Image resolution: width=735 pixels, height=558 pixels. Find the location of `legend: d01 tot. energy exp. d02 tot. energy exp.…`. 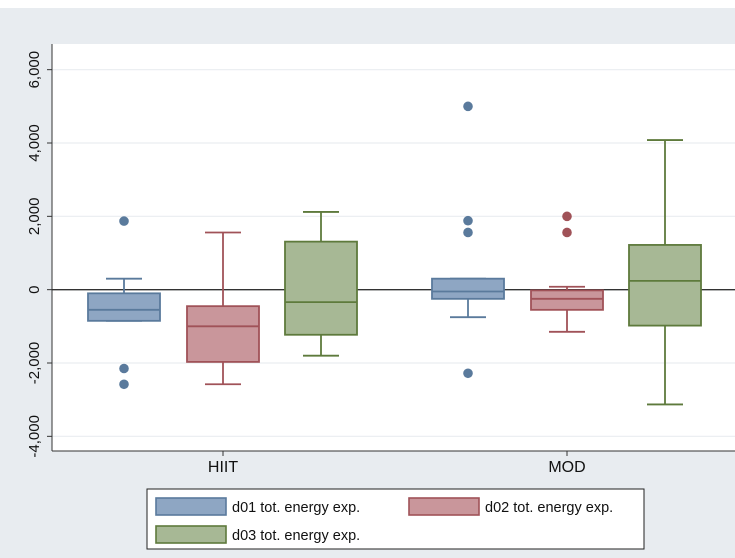

legend: d01 tot. energy exp. d02 tot. energy exp.… is located at coordinates (395, 519).